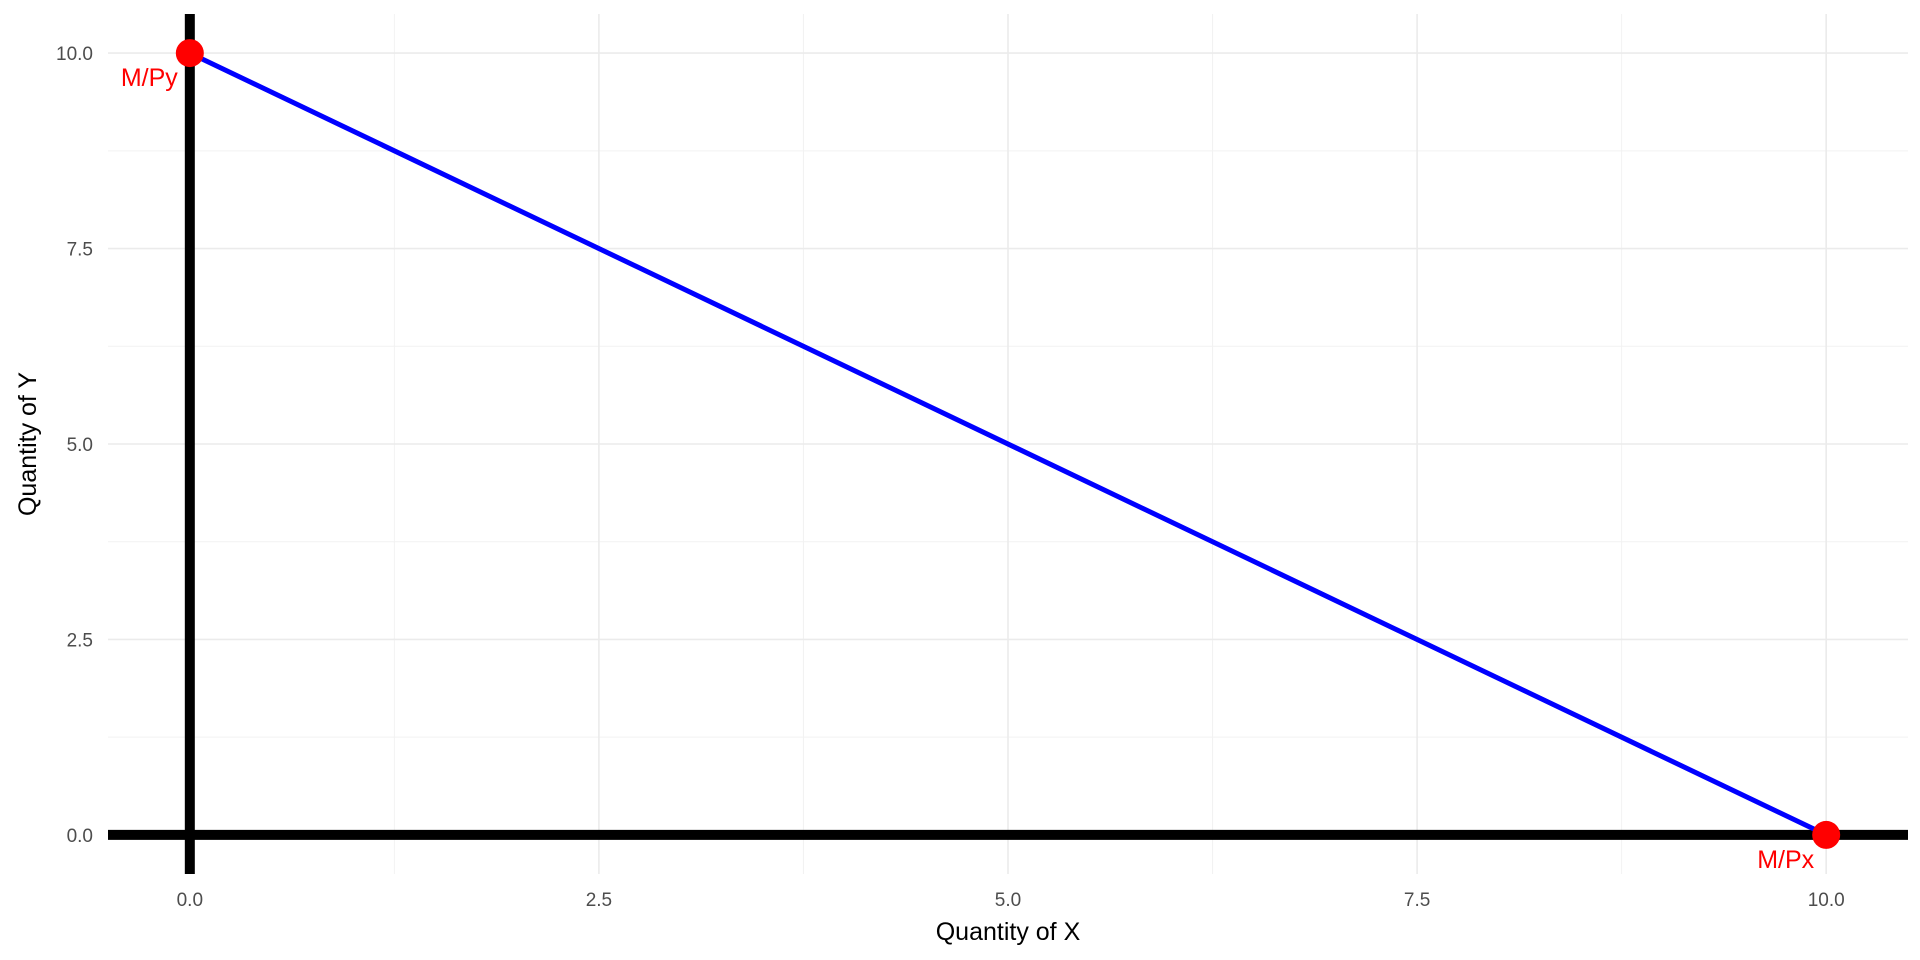 The height and width of the screenshot is (960, 1920). Describe the element at coordinates (189, 53) in the screenshot. I see `point-m-py` at that location.